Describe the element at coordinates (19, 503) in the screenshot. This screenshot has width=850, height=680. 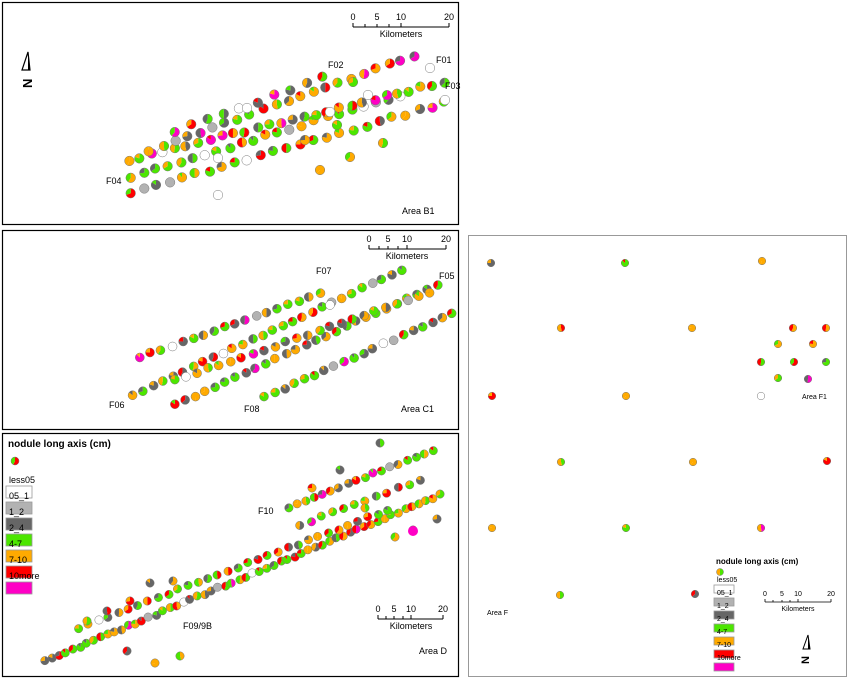
I see `legend-item-05-1: 05_1` at that location.